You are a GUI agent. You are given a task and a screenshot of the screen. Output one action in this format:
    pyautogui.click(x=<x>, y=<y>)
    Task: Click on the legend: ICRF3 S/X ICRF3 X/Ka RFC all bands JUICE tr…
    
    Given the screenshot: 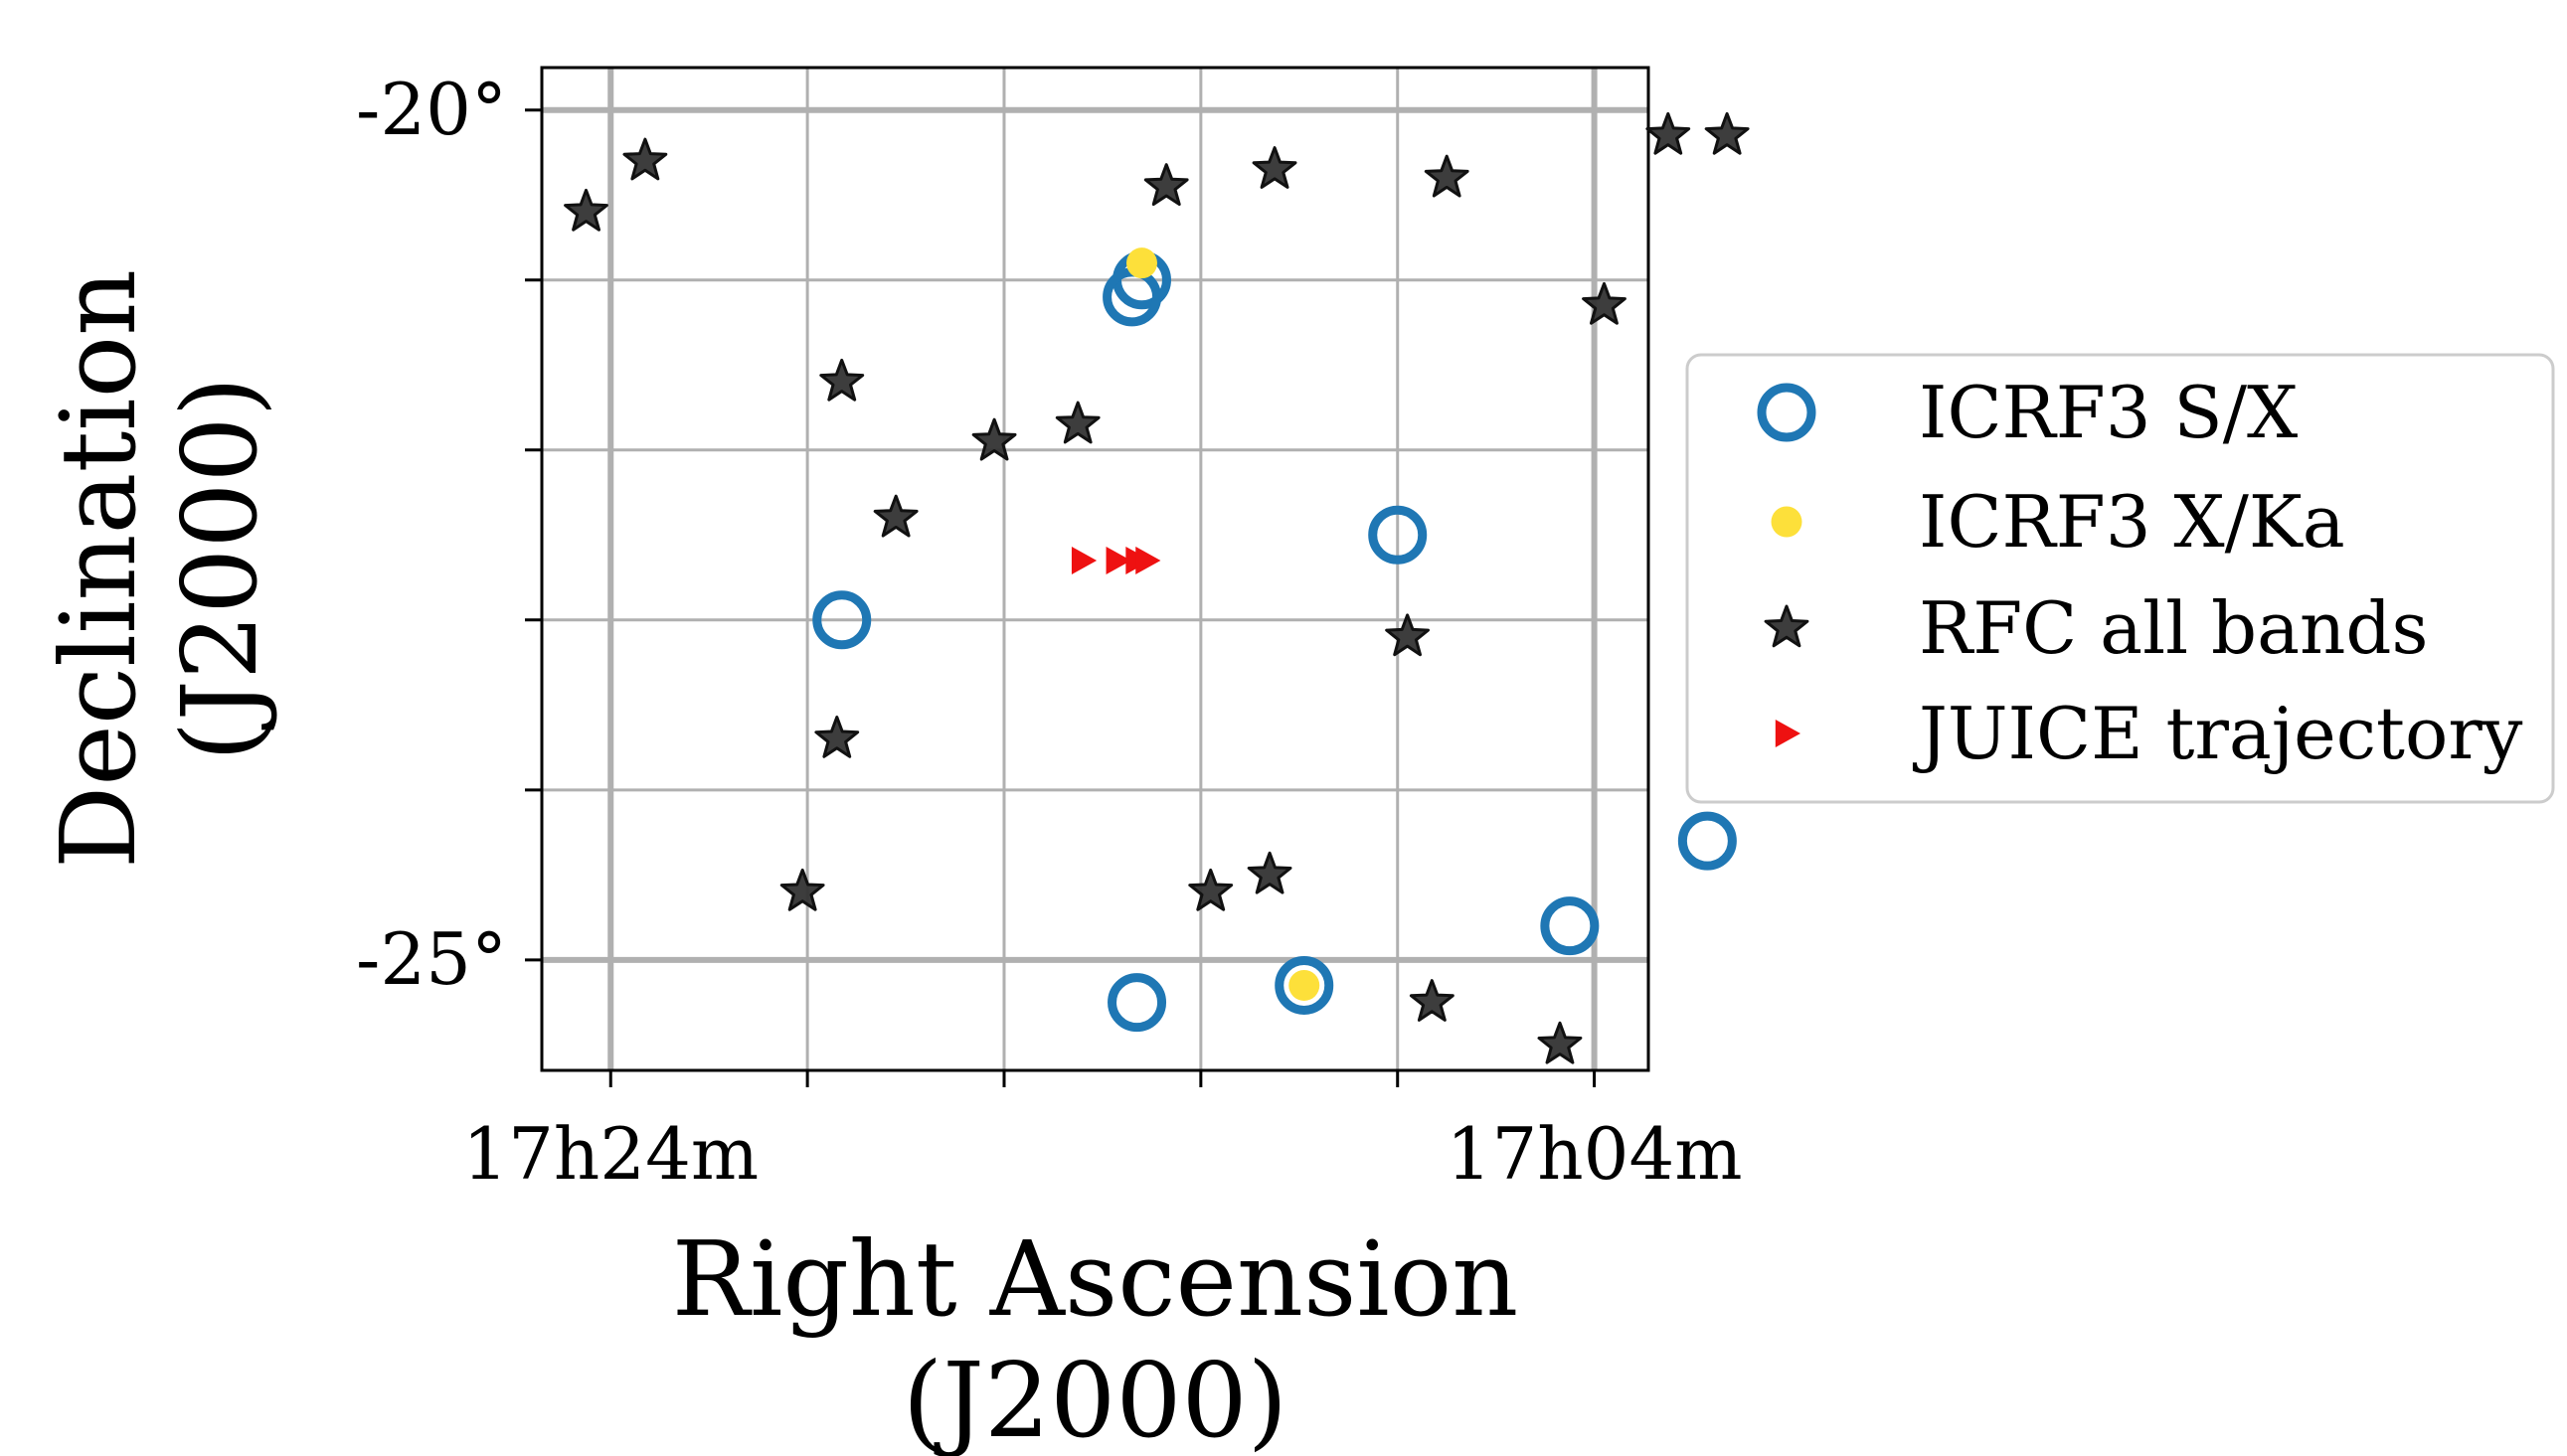 What is the action you would take?
    pyautogui.click(x=2120, y=578)
    